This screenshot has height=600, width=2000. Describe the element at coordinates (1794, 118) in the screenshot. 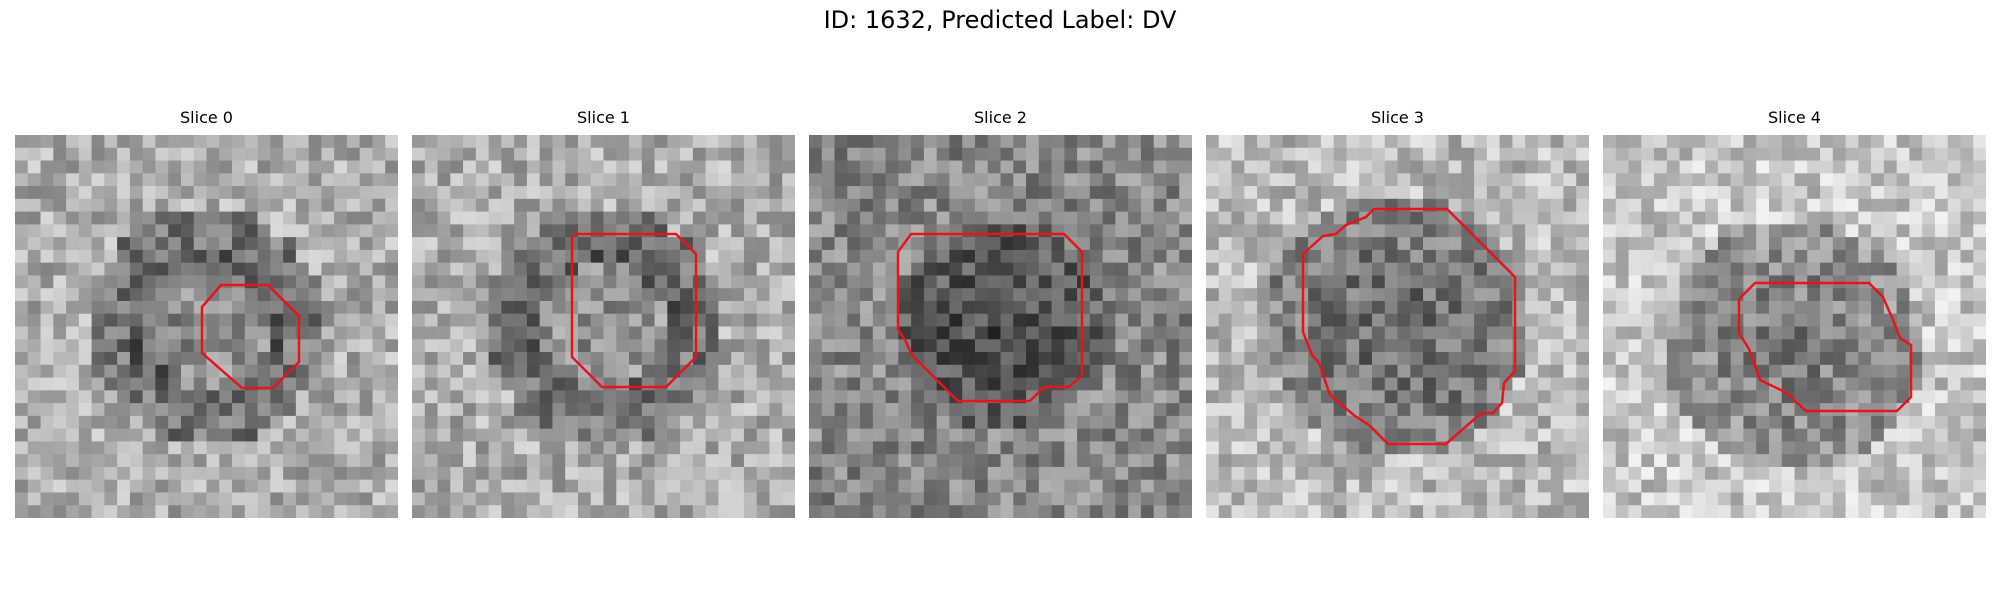

I see `slice-title-4: Slice 4` at that location.